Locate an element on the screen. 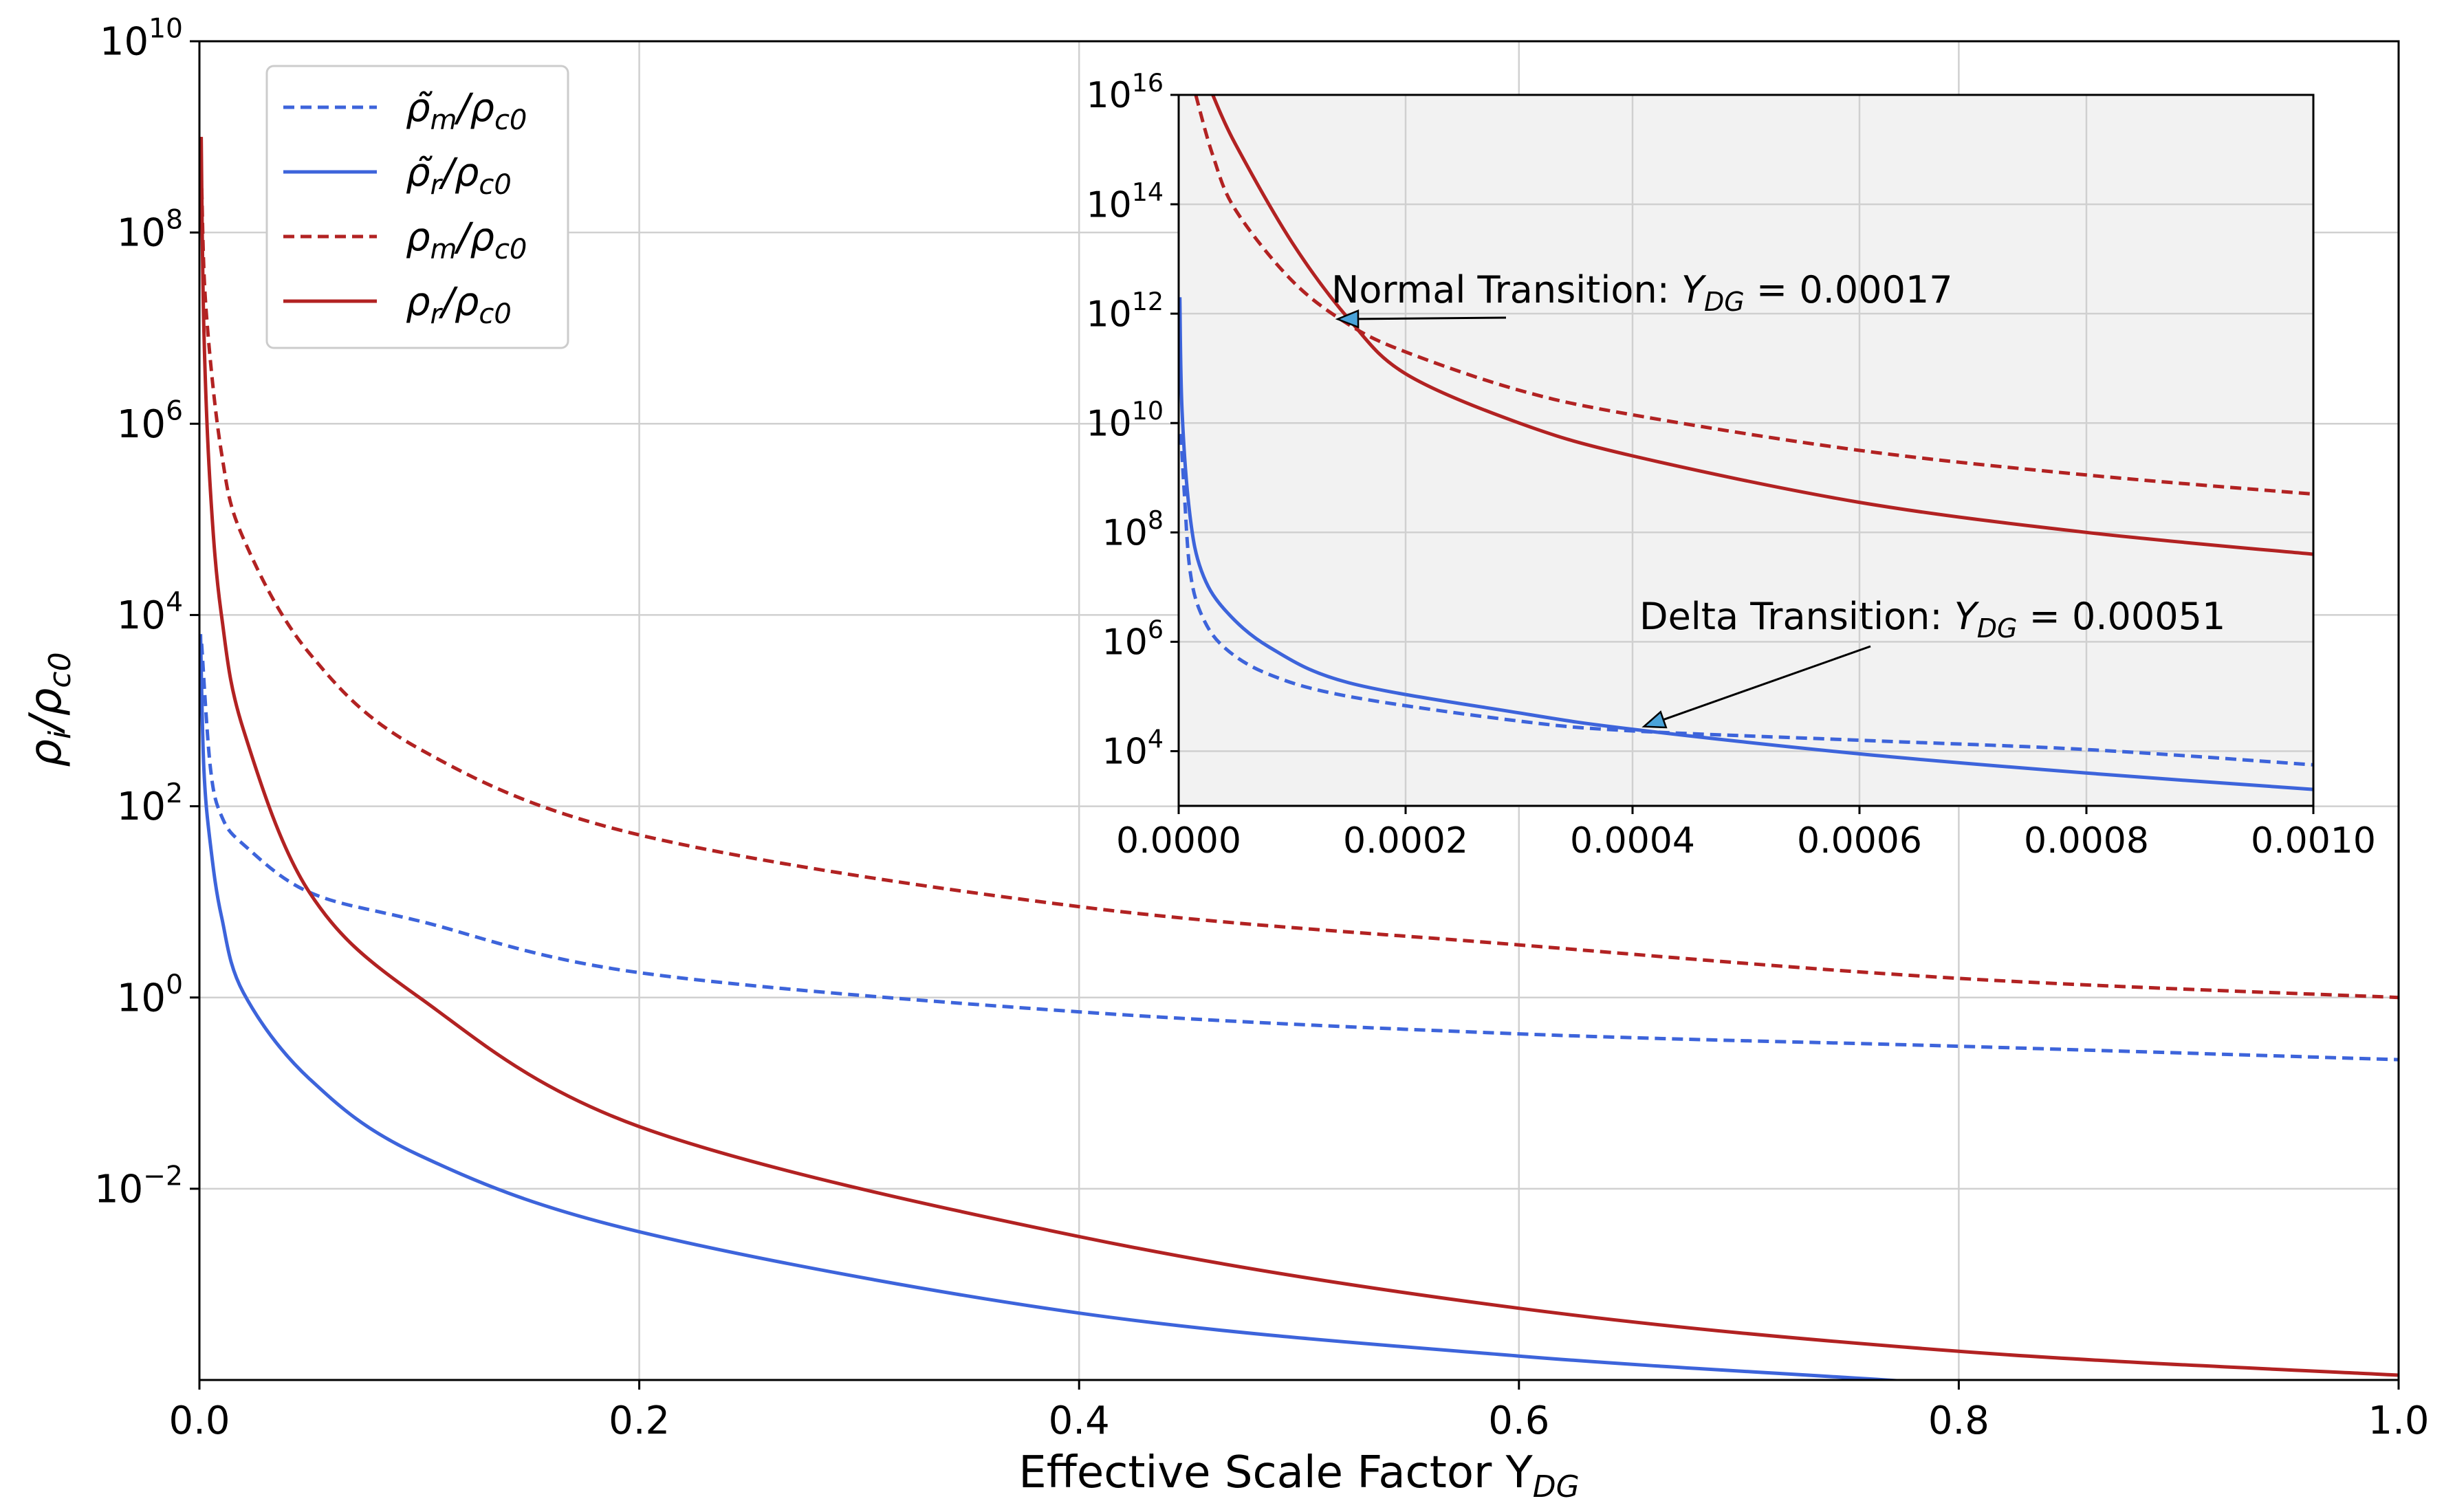 This screenshot has height=1512, width=2444. x-tick-label: 0.0004 is located at coordinates (1632, 841).